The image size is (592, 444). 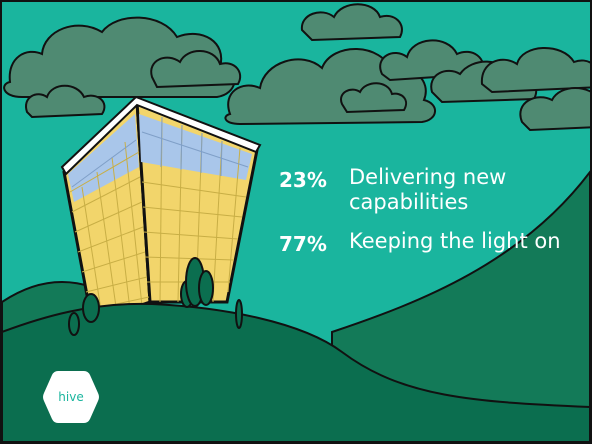 I want to click on hive-logo: hive, so click(x=71, y=397).